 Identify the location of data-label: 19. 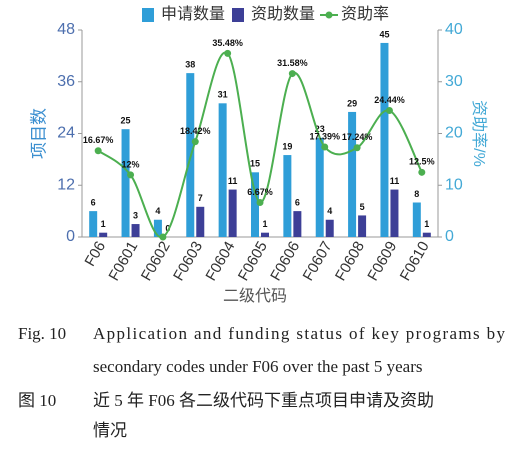
(287, 146).